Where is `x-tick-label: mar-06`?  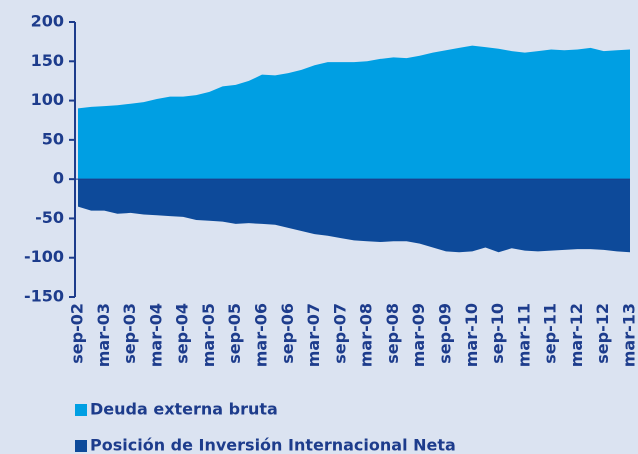
x-tick-label: mar-06 is located at coordinates (261, 335).